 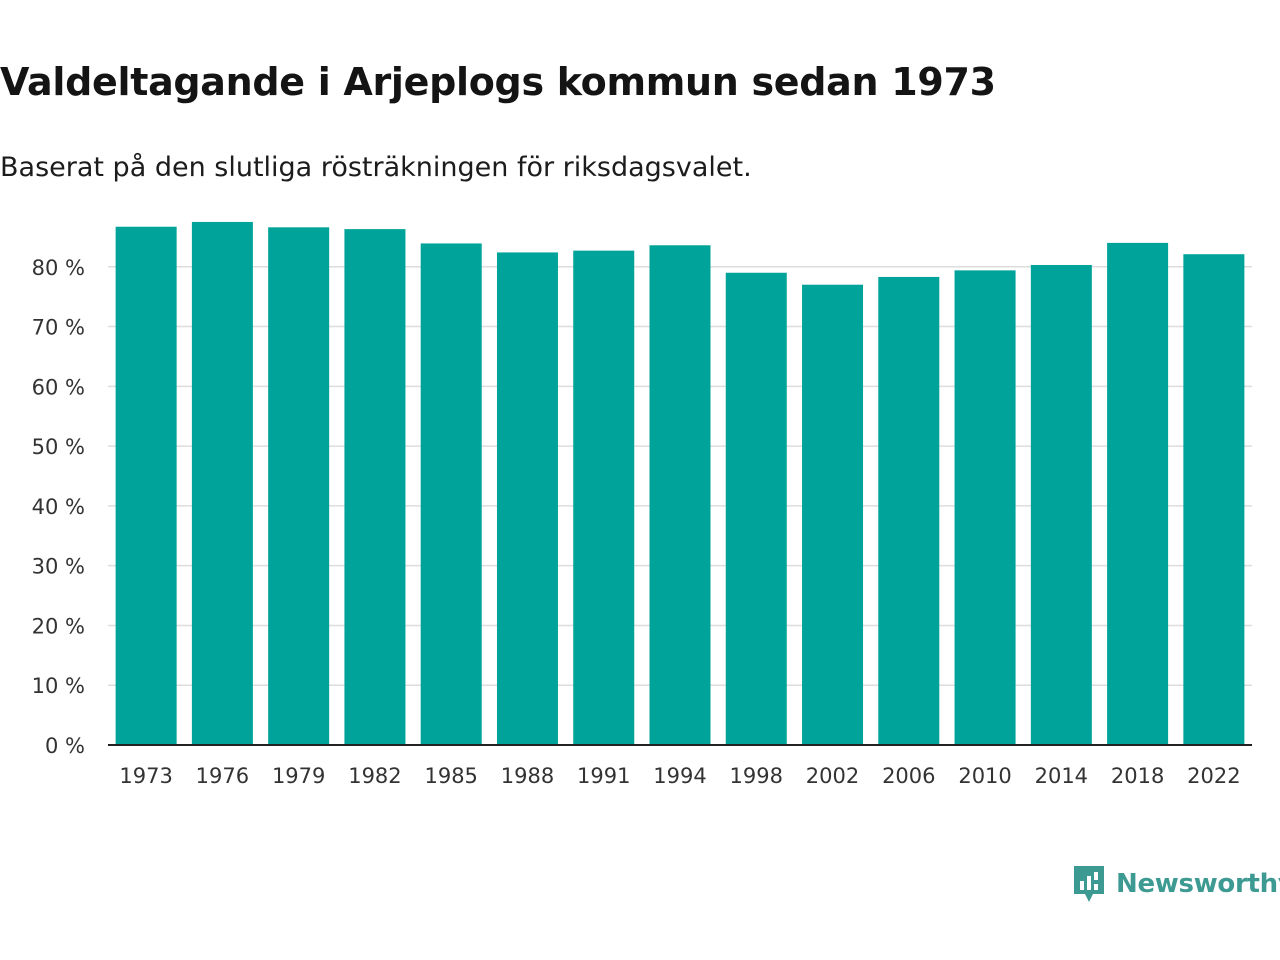 I want to click on x-tick-label: 2014, so click(x=1061, y=776).